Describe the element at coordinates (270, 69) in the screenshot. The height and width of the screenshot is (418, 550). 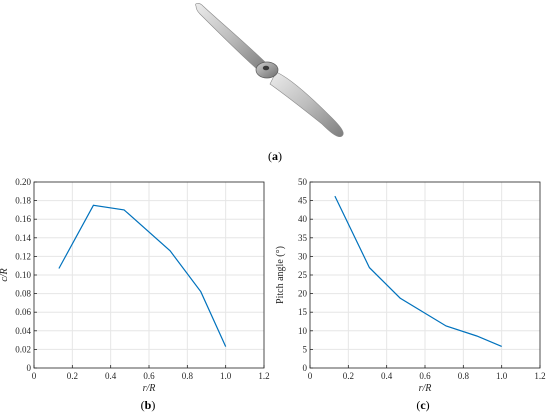
I see `propeller-image` at that location.